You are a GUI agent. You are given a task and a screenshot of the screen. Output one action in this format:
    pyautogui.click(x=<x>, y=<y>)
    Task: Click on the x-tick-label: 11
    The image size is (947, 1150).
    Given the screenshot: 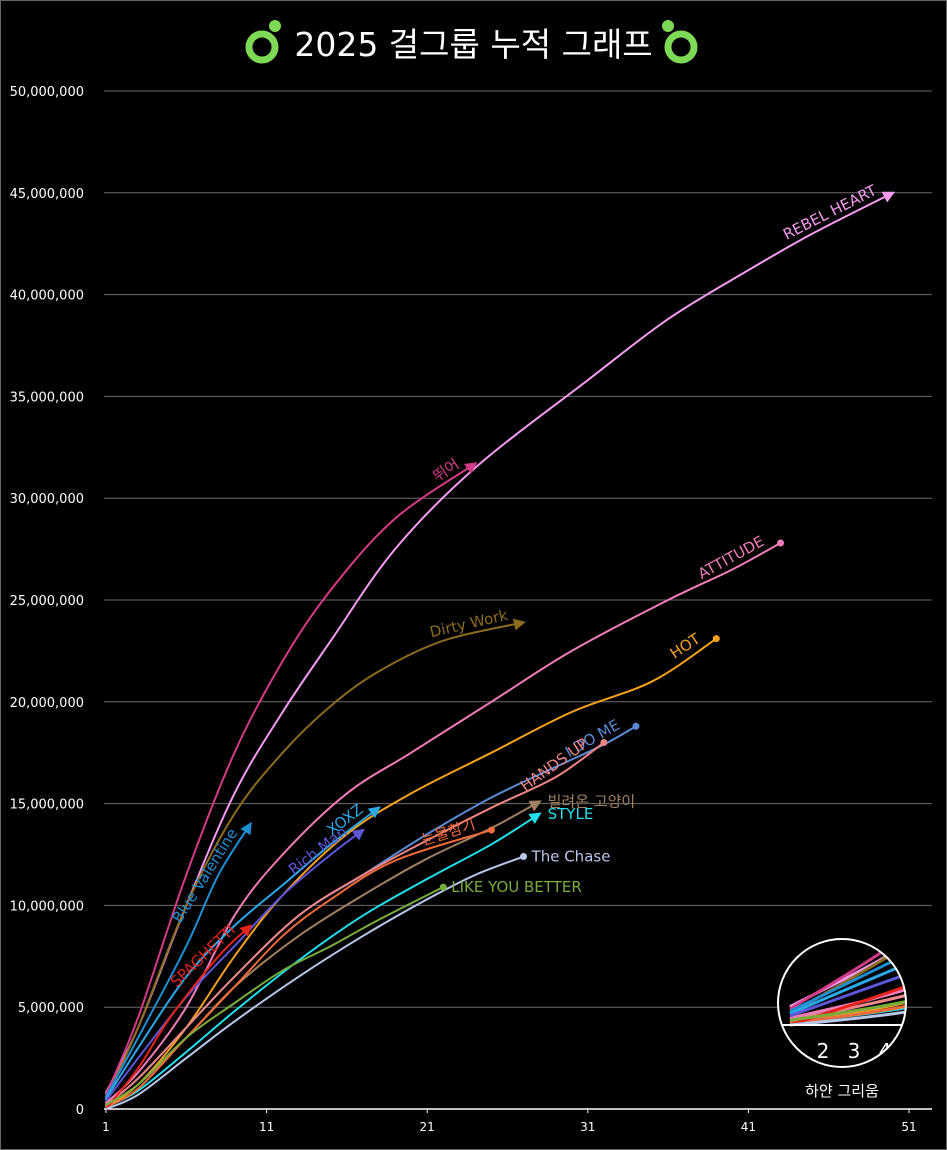 What is the action you would take?
    pyautogui.click(x=266, y=1127)
    